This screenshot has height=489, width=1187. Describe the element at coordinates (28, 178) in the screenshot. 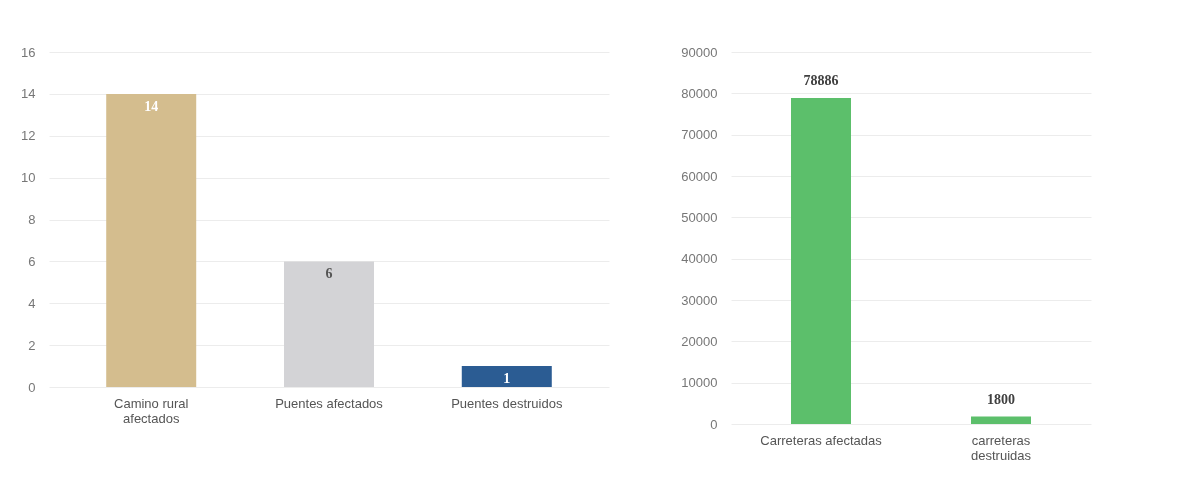

I see `y-tick-label: 10` at that location.